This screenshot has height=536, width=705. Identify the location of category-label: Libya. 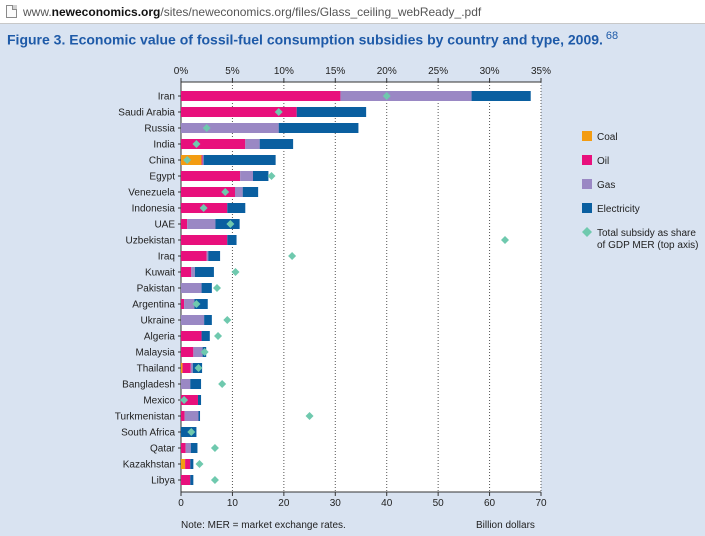
(163, 481).